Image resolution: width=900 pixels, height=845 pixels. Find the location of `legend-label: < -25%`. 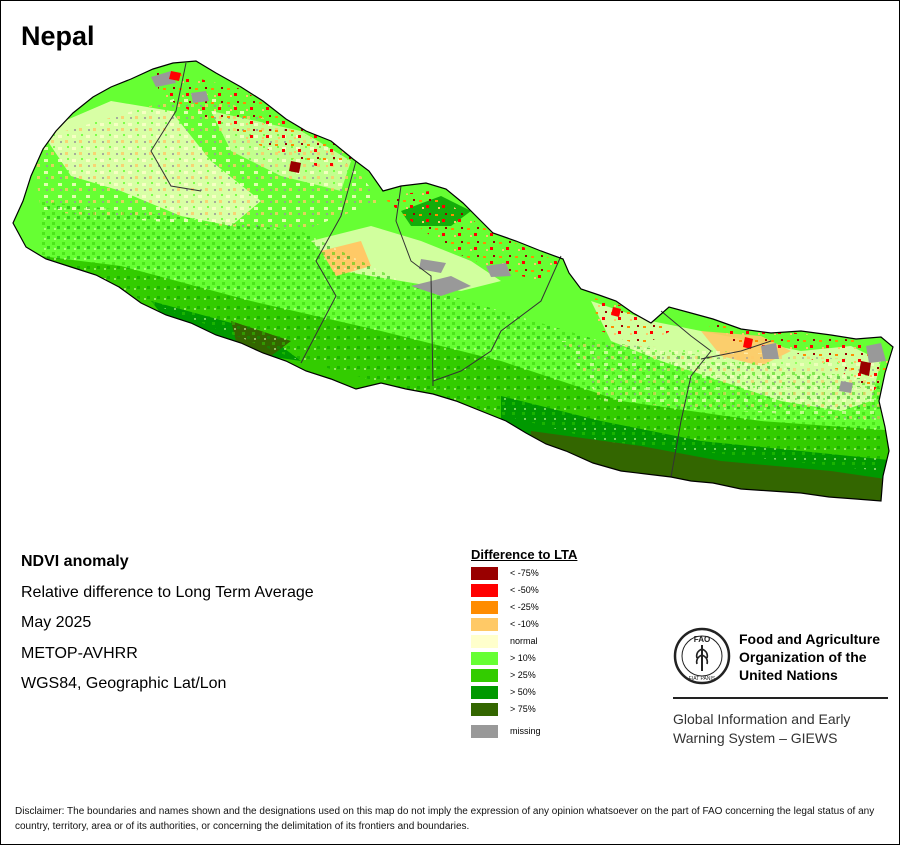

legend-label: < -25% is located at coordinates (524, 607).